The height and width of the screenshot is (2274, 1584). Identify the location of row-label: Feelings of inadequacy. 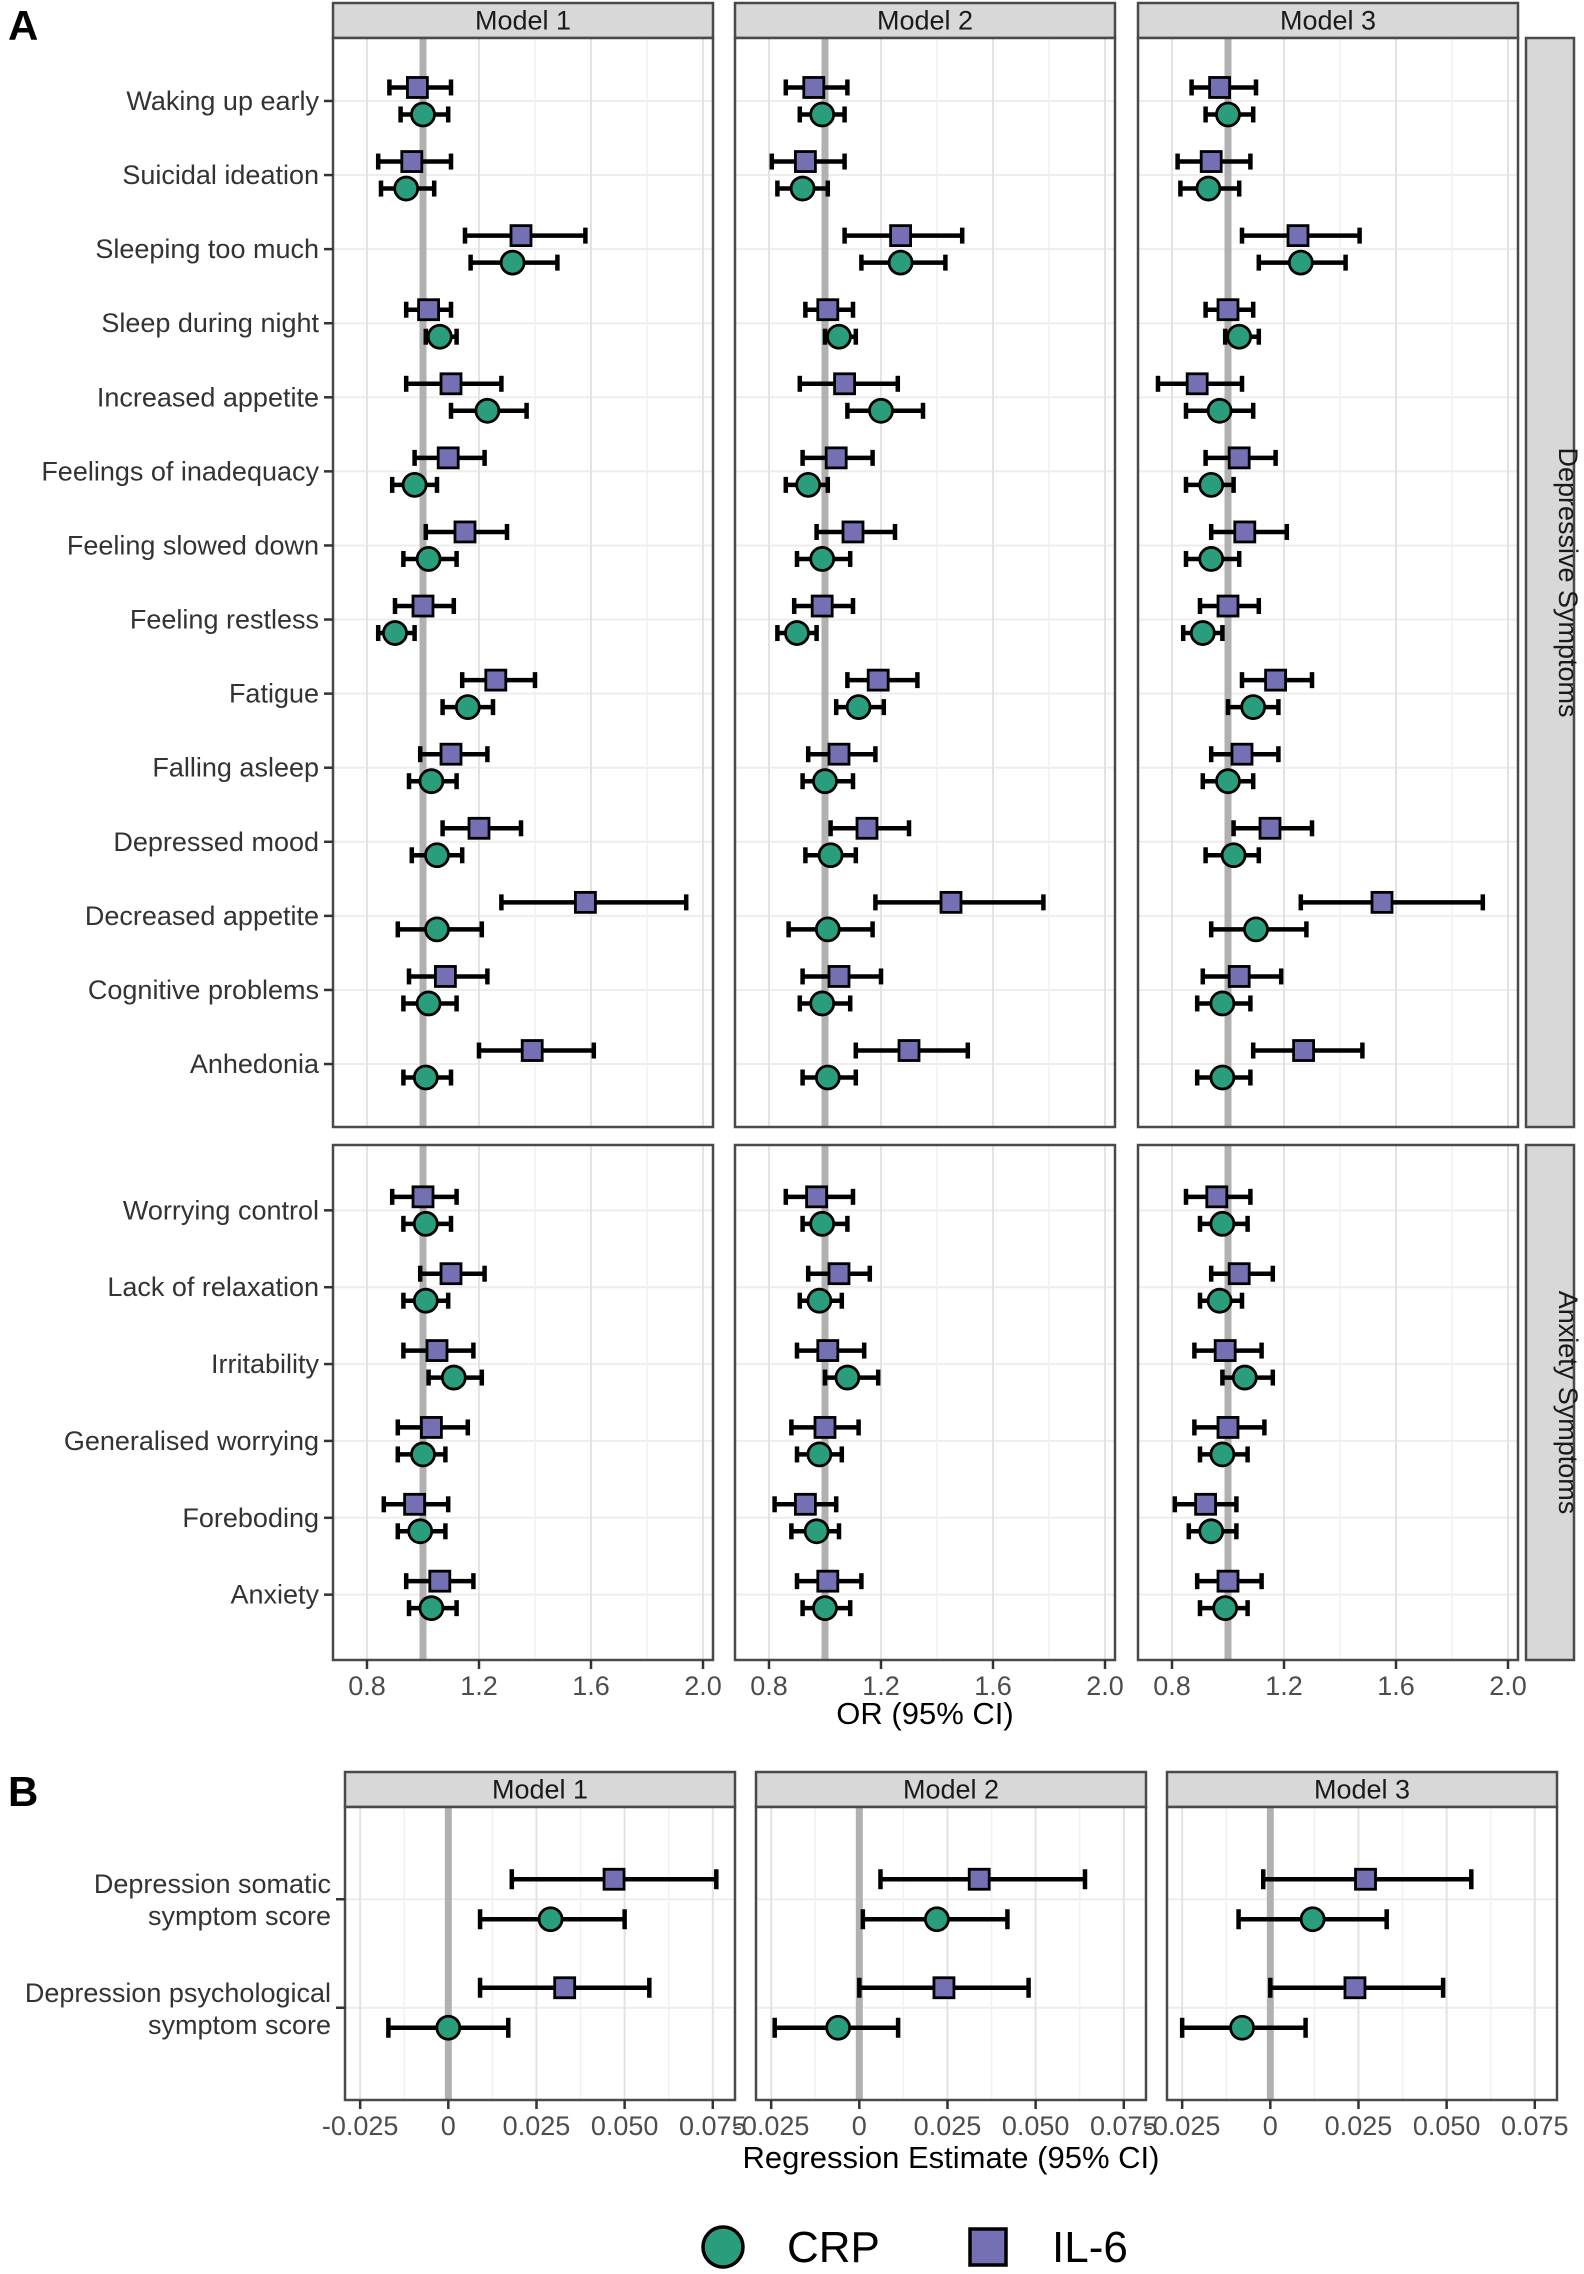
(180, 471).